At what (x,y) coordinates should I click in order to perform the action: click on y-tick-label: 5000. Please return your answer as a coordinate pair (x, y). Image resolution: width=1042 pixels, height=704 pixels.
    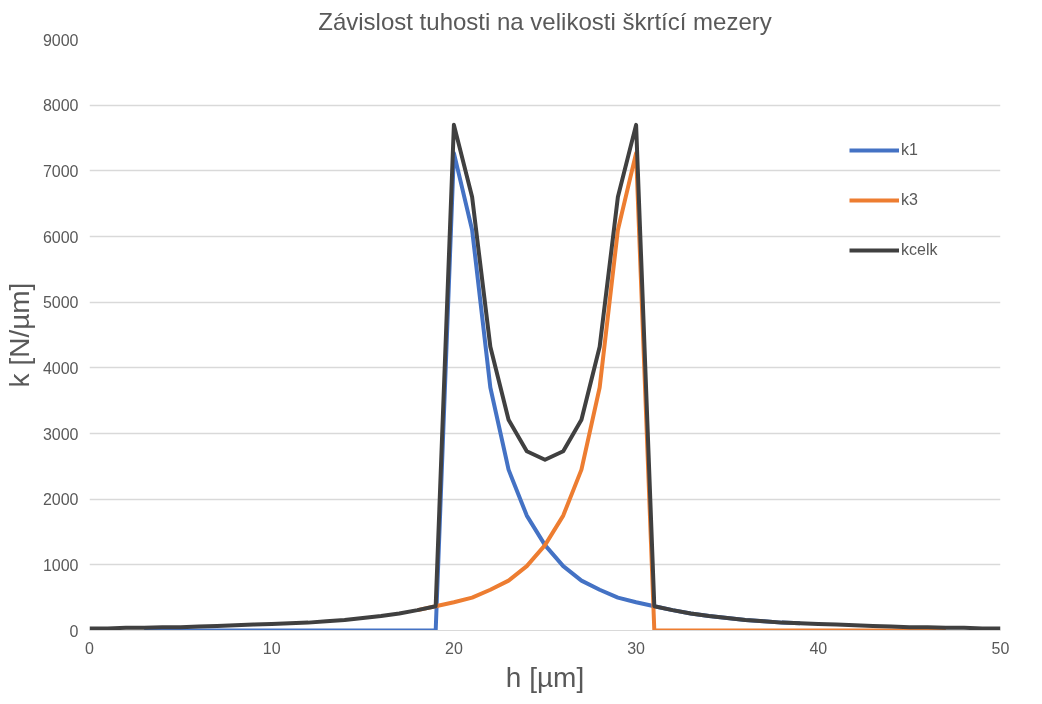
    Looking at the image, I should click on (60, 303).